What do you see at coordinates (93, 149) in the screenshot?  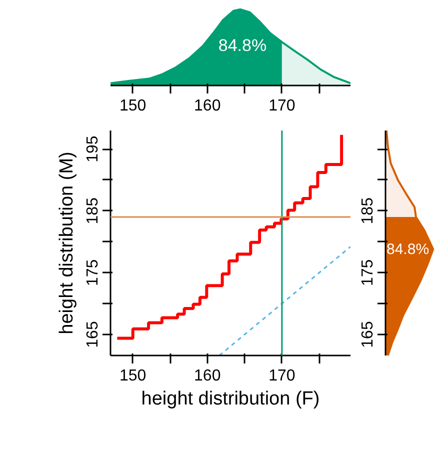 I see `y-tick-label: 195` at bounding box center [93, 149].